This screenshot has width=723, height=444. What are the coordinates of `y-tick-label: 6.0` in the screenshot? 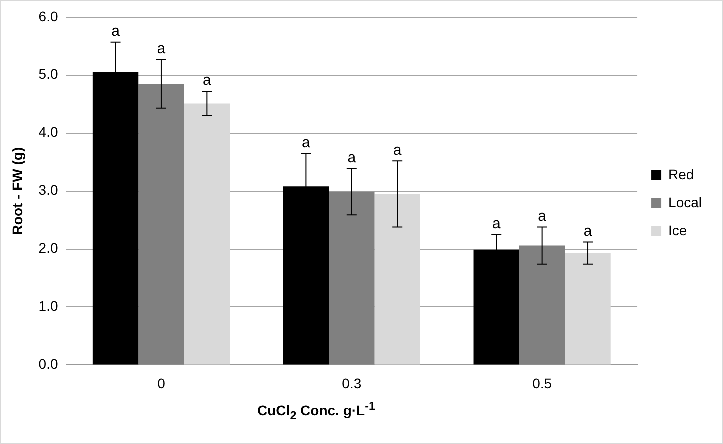 It's located at (48, 16).